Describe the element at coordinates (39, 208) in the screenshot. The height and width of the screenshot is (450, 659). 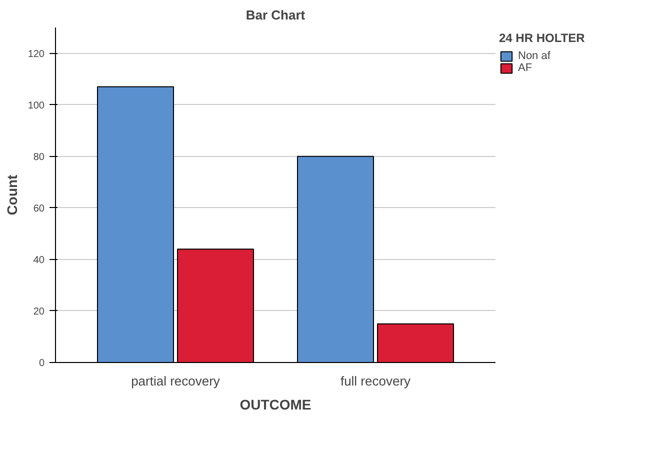
I see `y-tick-label: 60` at that location.